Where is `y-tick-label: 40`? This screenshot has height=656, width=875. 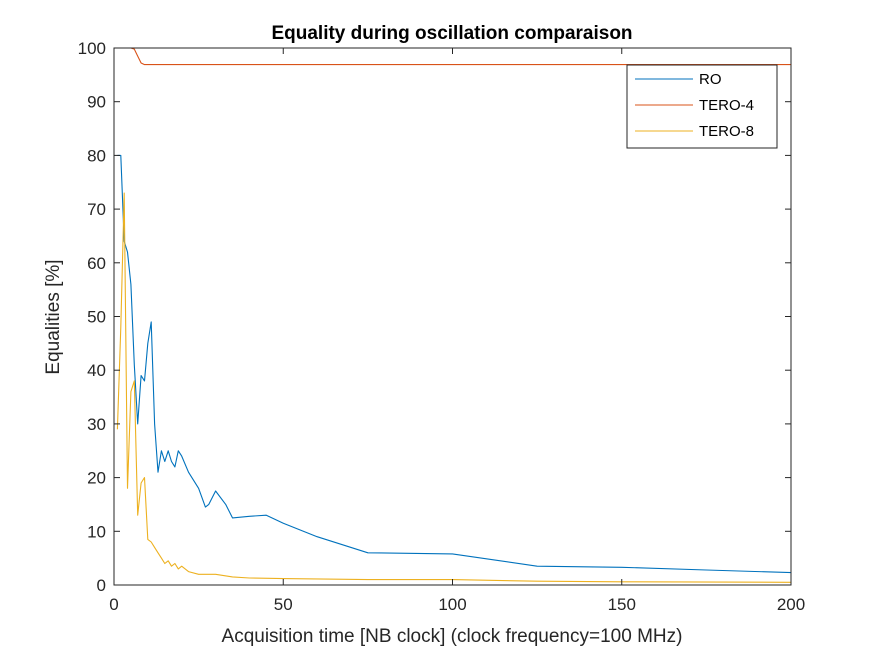 y-tick-label: 40 is located at coordinates (96, 370).